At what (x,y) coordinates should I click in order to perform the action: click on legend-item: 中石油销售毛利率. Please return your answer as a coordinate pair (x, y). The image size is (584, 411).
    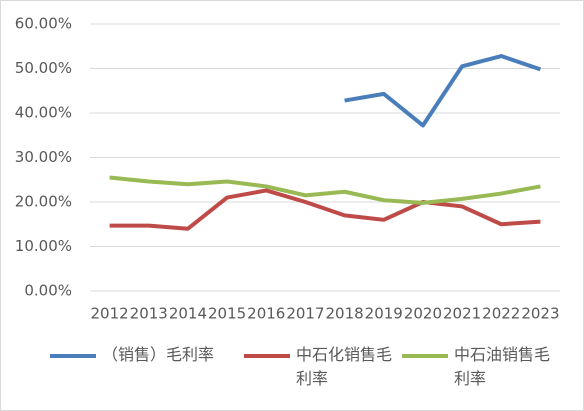
    Looking at the image, I should click on (478, 367).